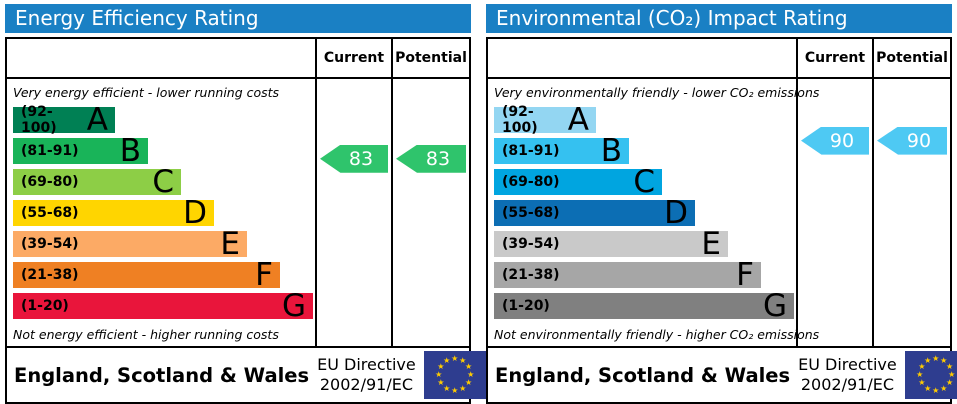 This screenshot has width=957, height=404. I want to click on eu-directive-line2: 2002/91/EC, so click(366, 384).